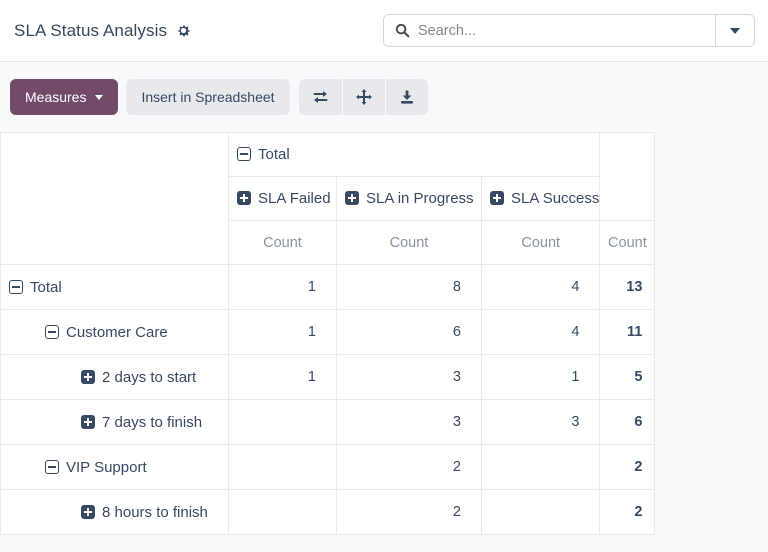 The width and height of the screenshot is (768, 552). I want to click on table-row: VIP Support 2 2, so click(328, 467).